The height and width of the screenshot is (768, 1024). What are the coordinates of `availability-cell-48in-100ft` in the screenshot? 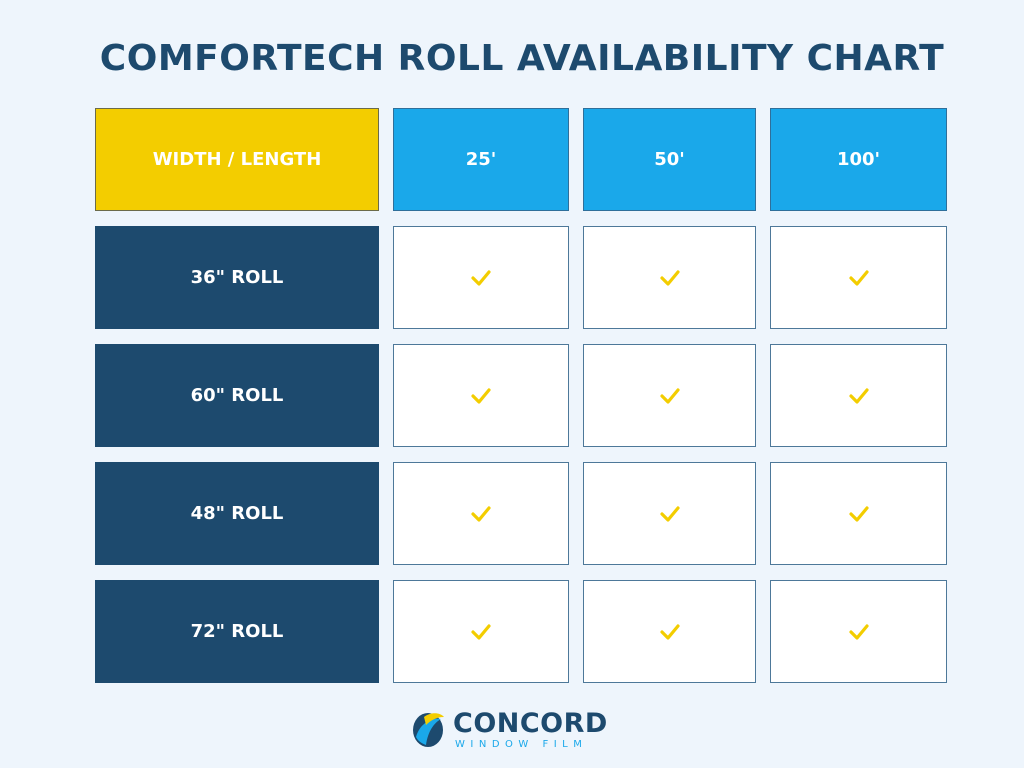 It's located at (858, 513).